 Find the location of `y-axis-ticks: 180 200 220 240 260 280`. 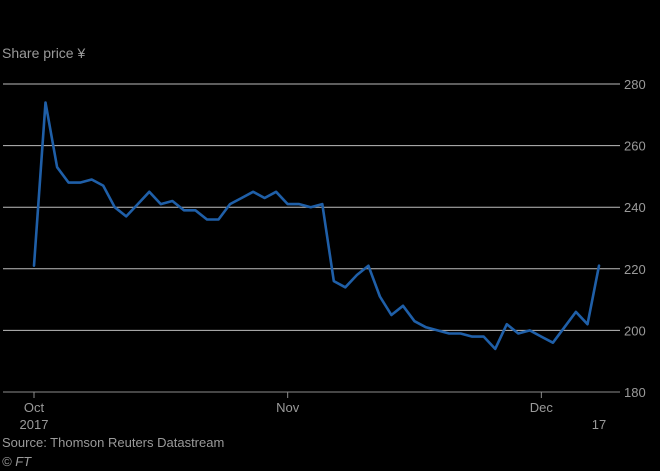

y-axis-ticks: 180 200 220 240 260 280 is located at coordinates (635, 238).